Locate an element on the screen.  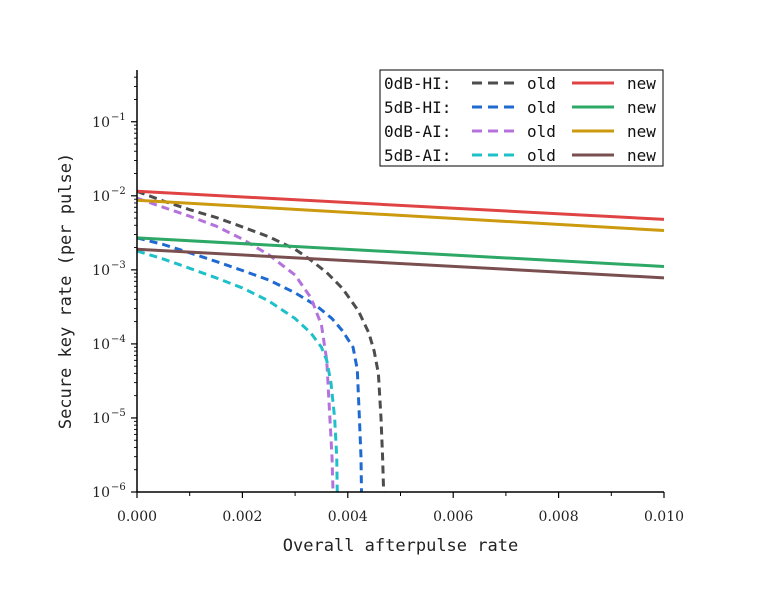
x-tick-label: 0.004 is located at coordinates (348, 517).